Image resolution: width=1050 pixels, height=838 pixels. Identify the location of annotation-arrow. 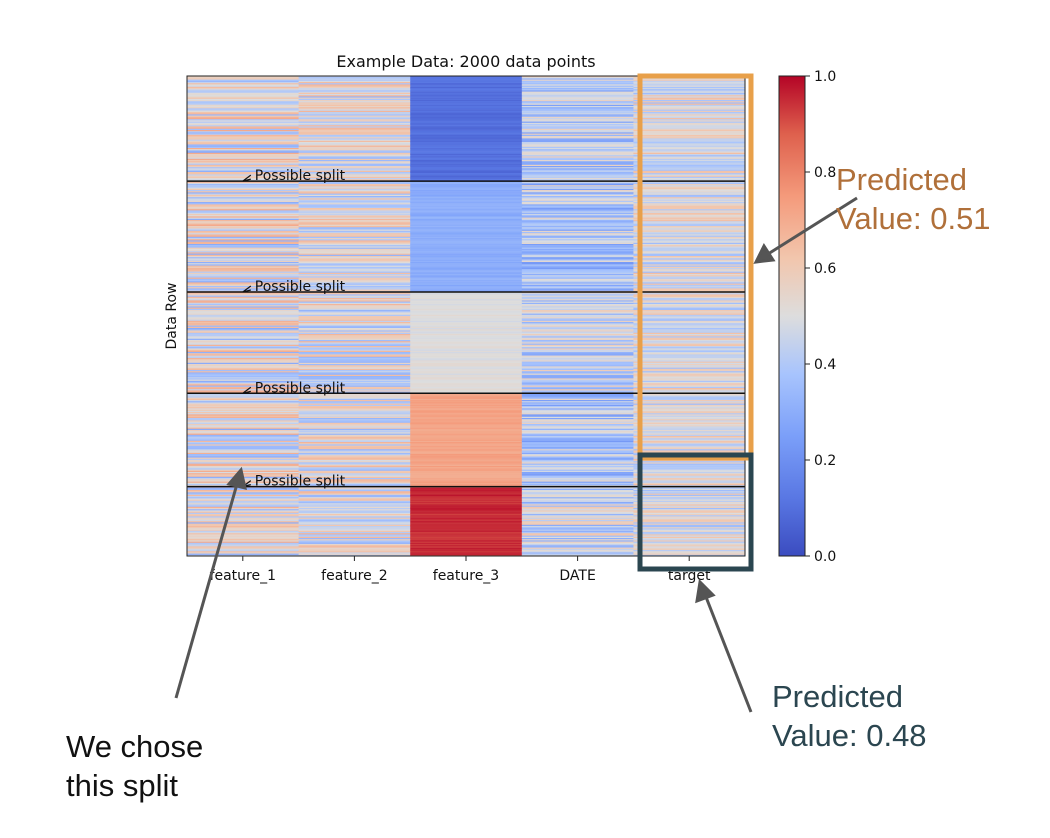
(247, 178).